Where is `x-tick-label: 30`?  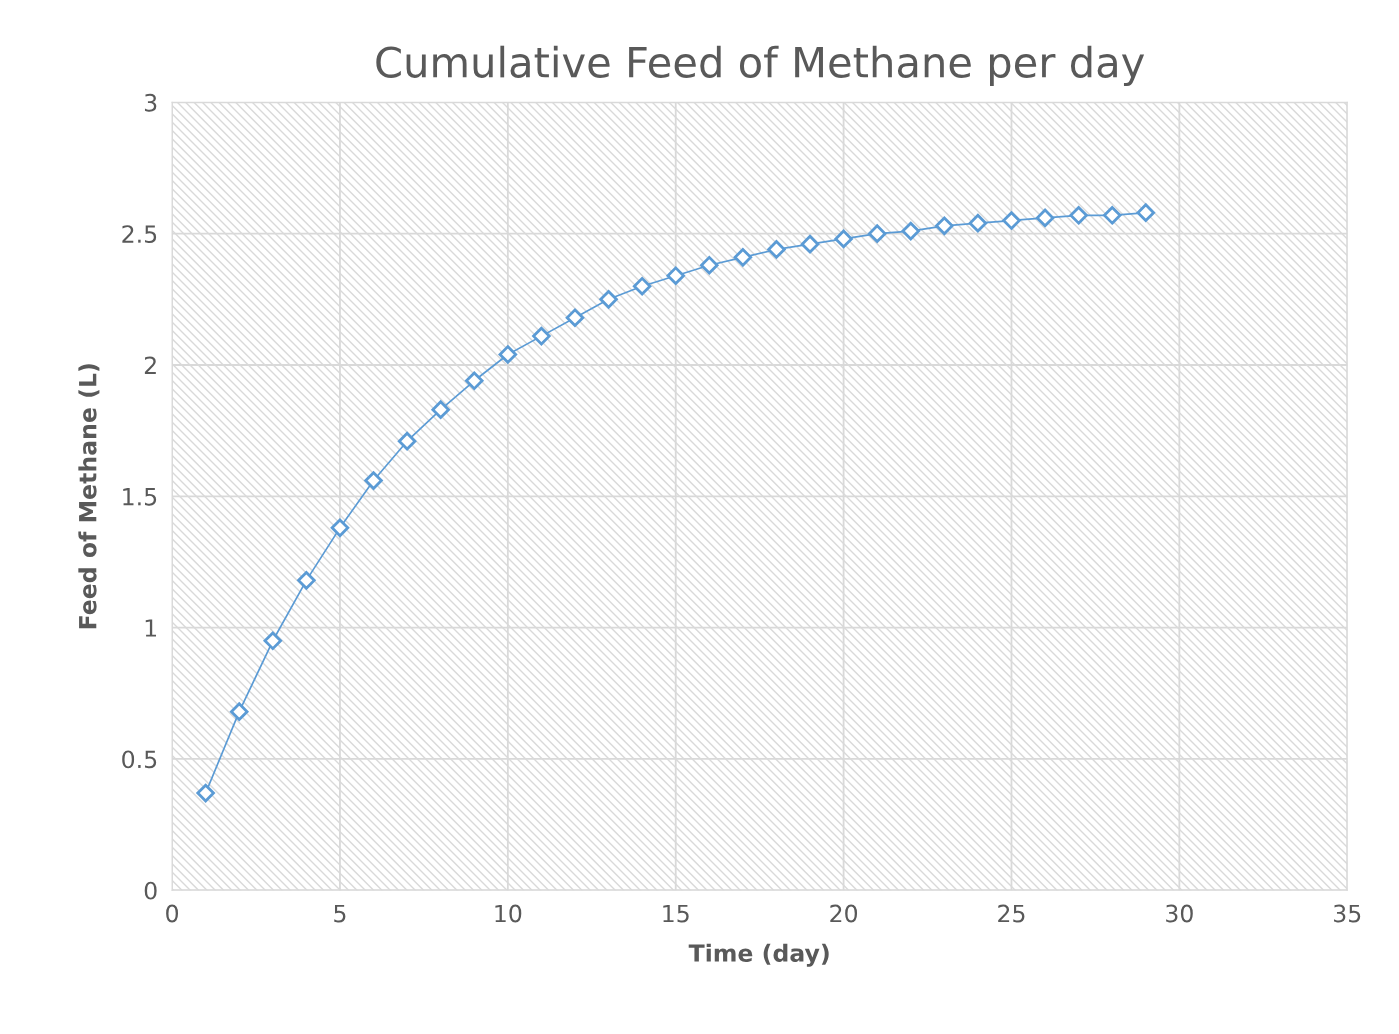
x-tick-label: 30 is located at coordinates (1179, 913).